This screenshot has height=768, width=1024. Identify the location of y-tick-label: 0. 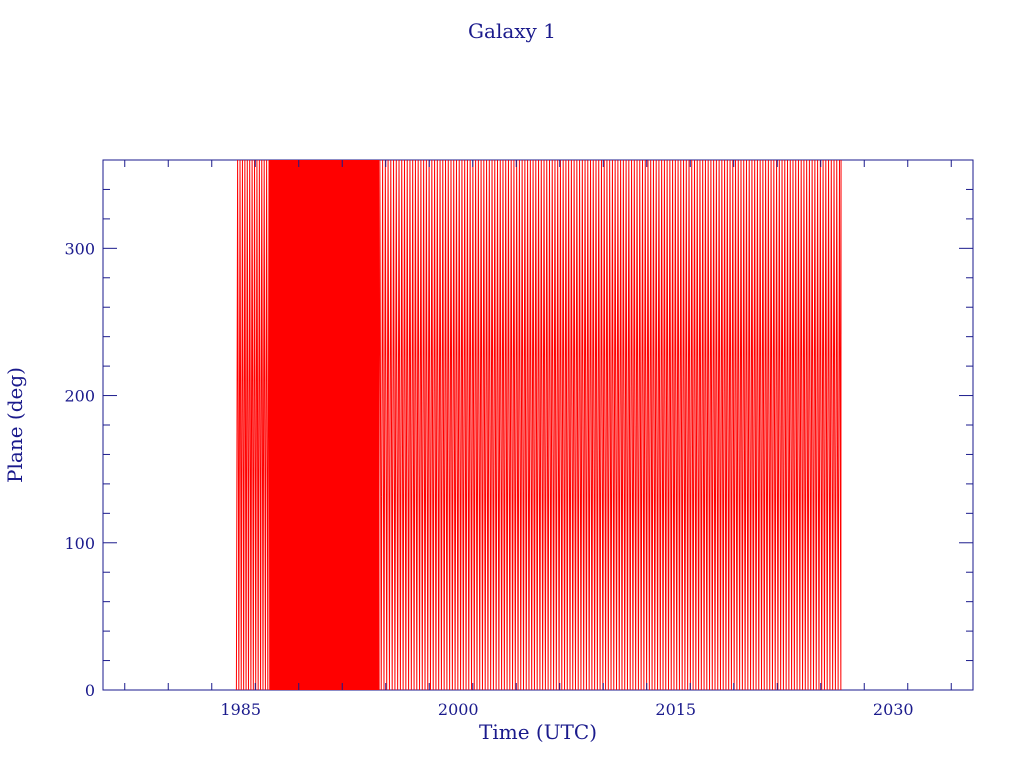
(90, 690).